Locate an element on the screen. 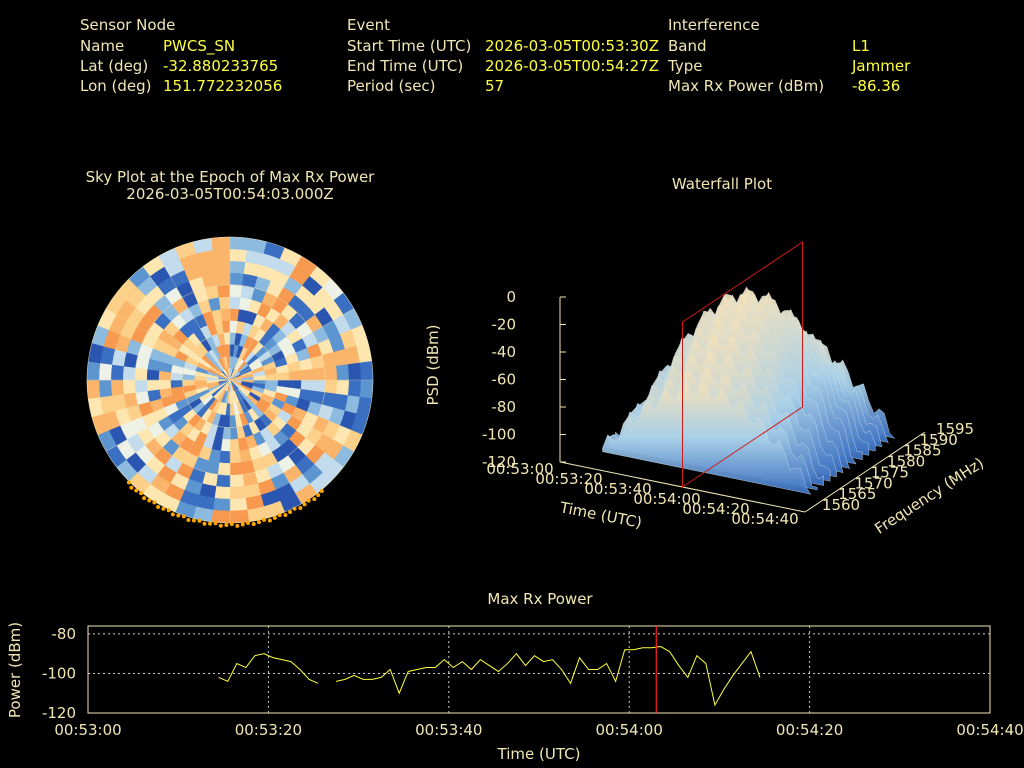 This screenshot has height=768, width=1024. waterfall-y-tick-label: 1585 is located at coordinates (922, 451).